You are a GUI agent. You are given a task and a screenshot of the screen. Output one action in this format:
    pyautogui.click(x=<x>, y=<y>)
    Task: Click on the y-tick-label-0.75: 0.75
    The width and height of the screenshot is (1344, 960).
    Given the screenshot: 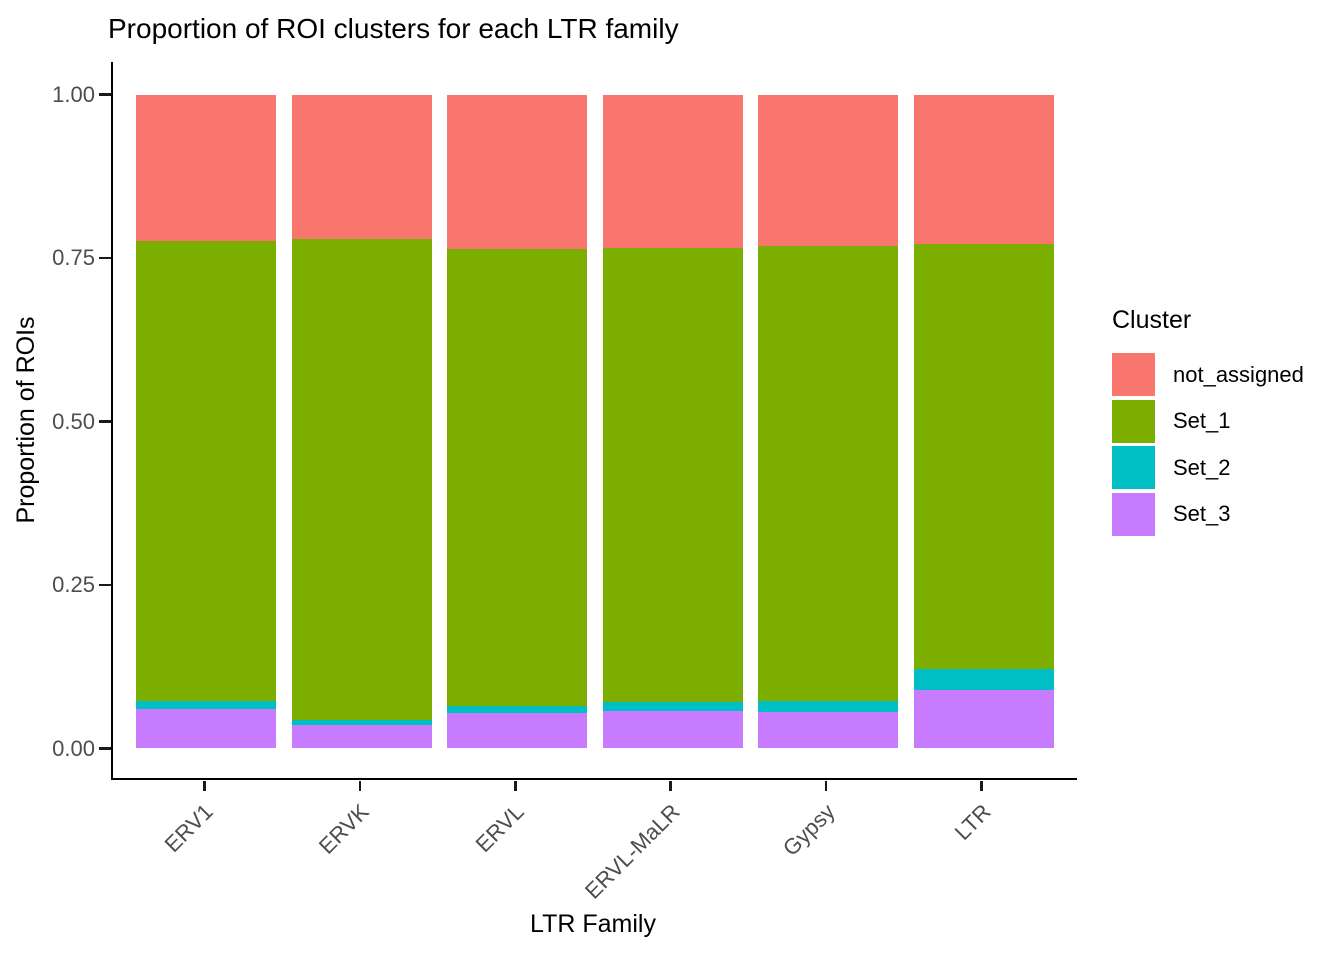 What is the action you would take?
    pyautogui.click(x=73, y=257)
    